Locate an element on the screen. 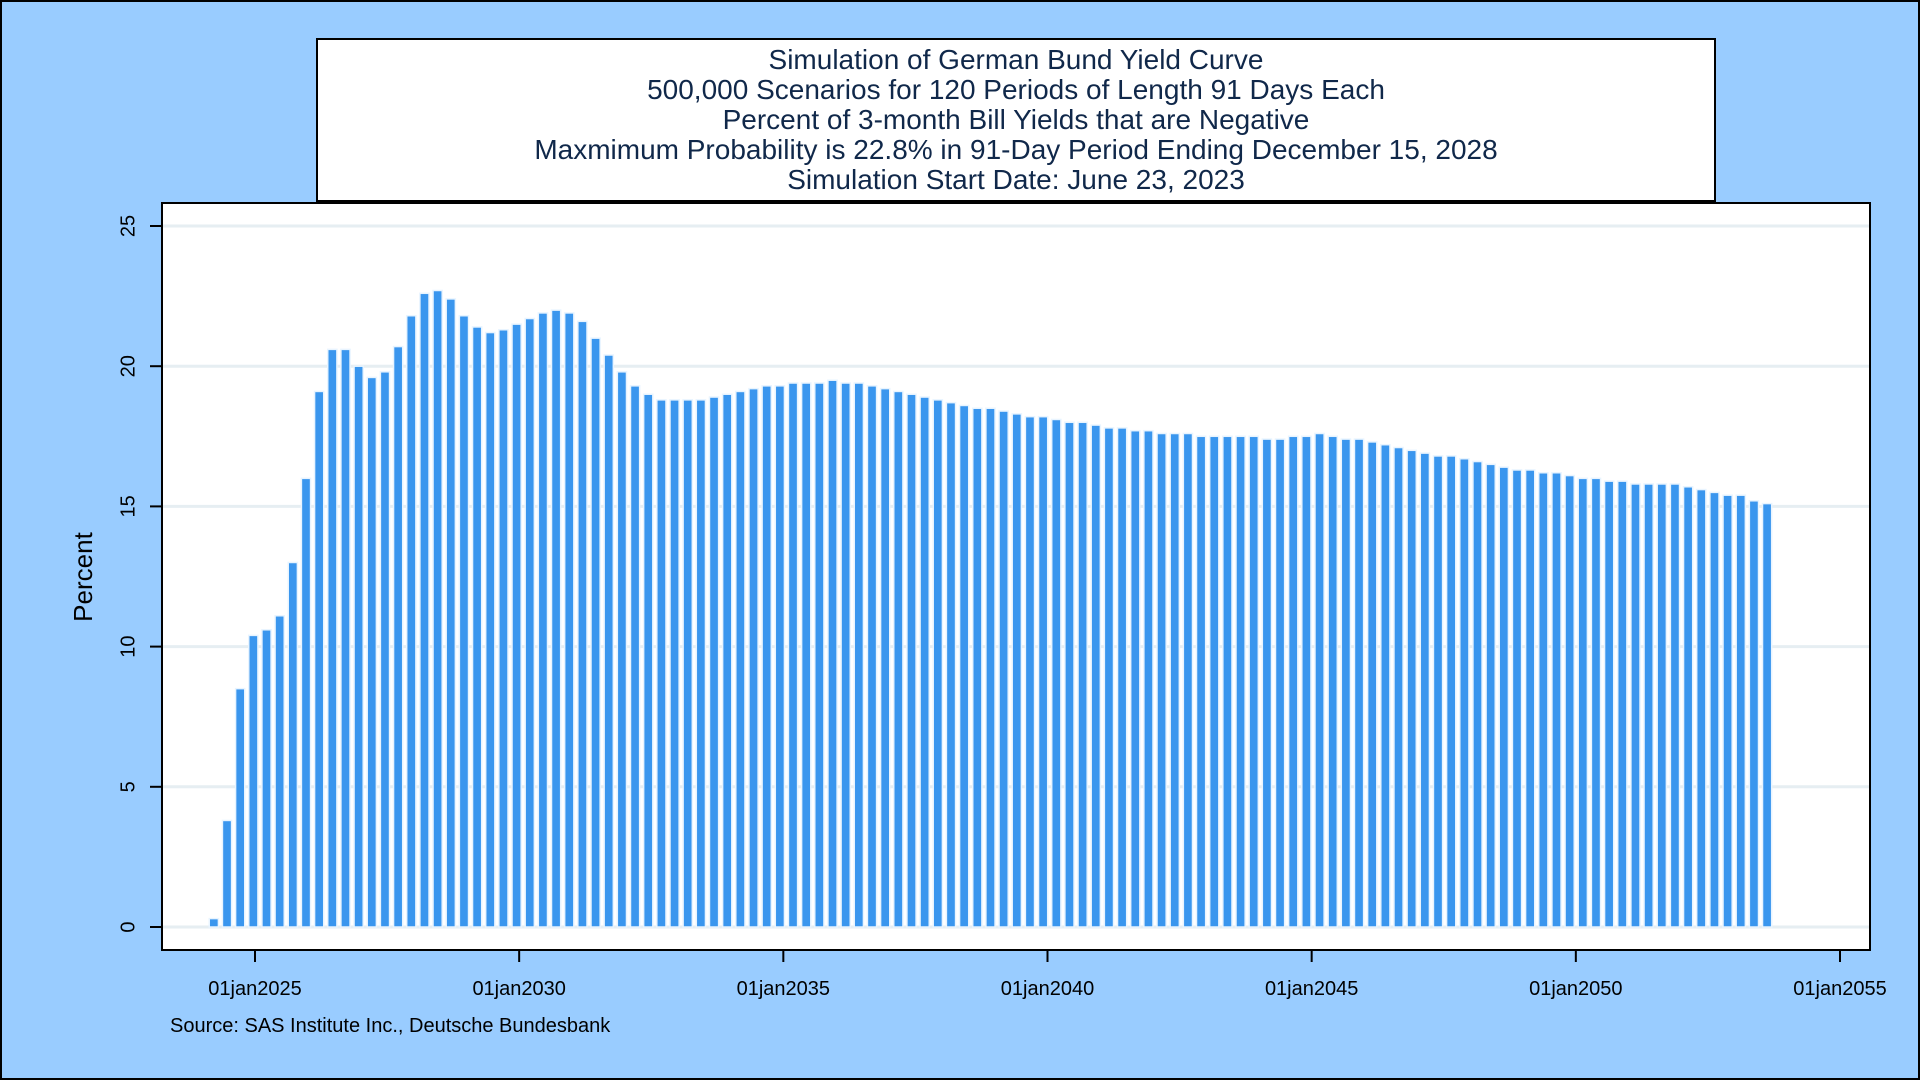  title-box is located at coordinates (1016, 120).